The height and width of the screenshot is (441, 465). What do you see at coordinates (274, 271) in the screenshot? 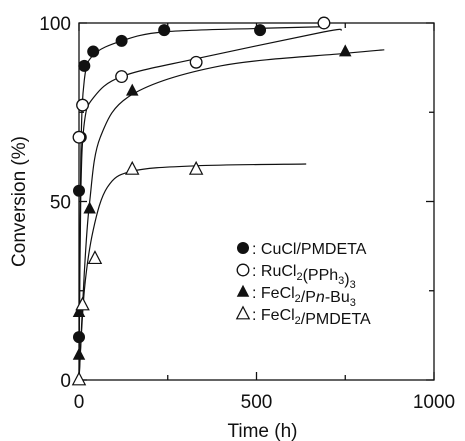
I see `legend-label-part: : RuCl` at bounding box center [274, 271].